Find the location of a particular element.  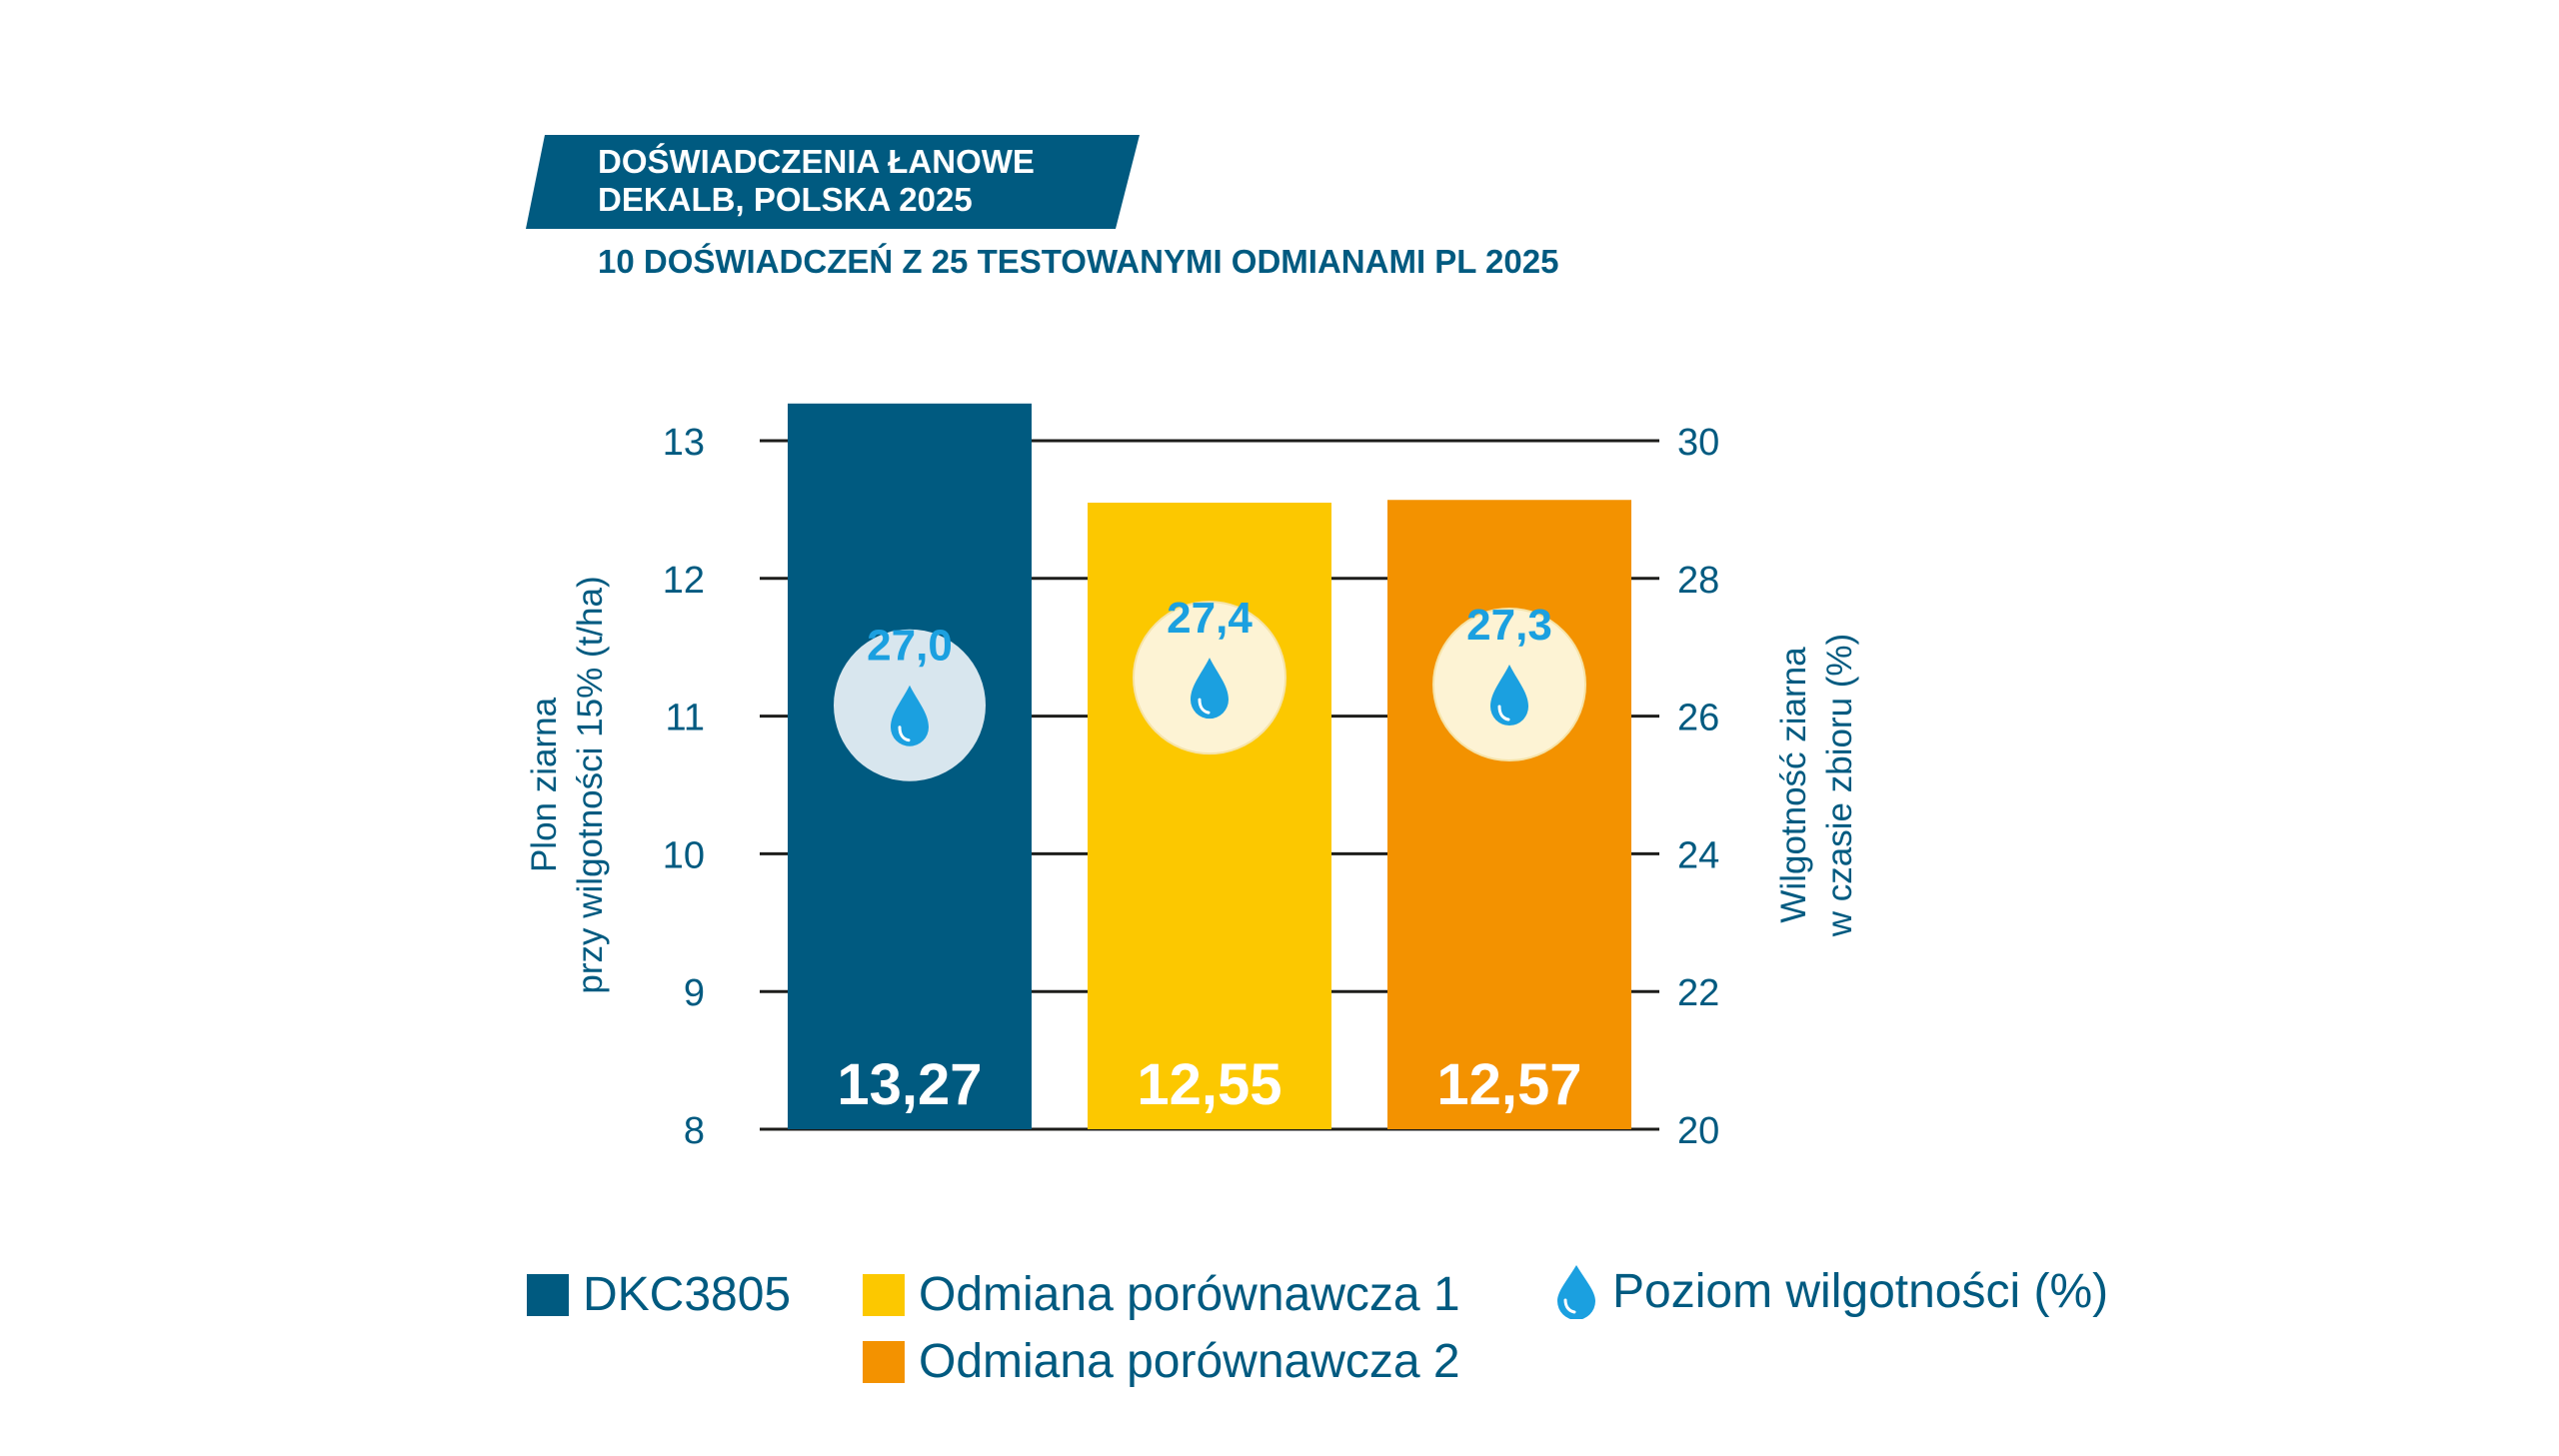

legend-item-dkc3805: DKC3805 is located at coordinates (659, 1294).